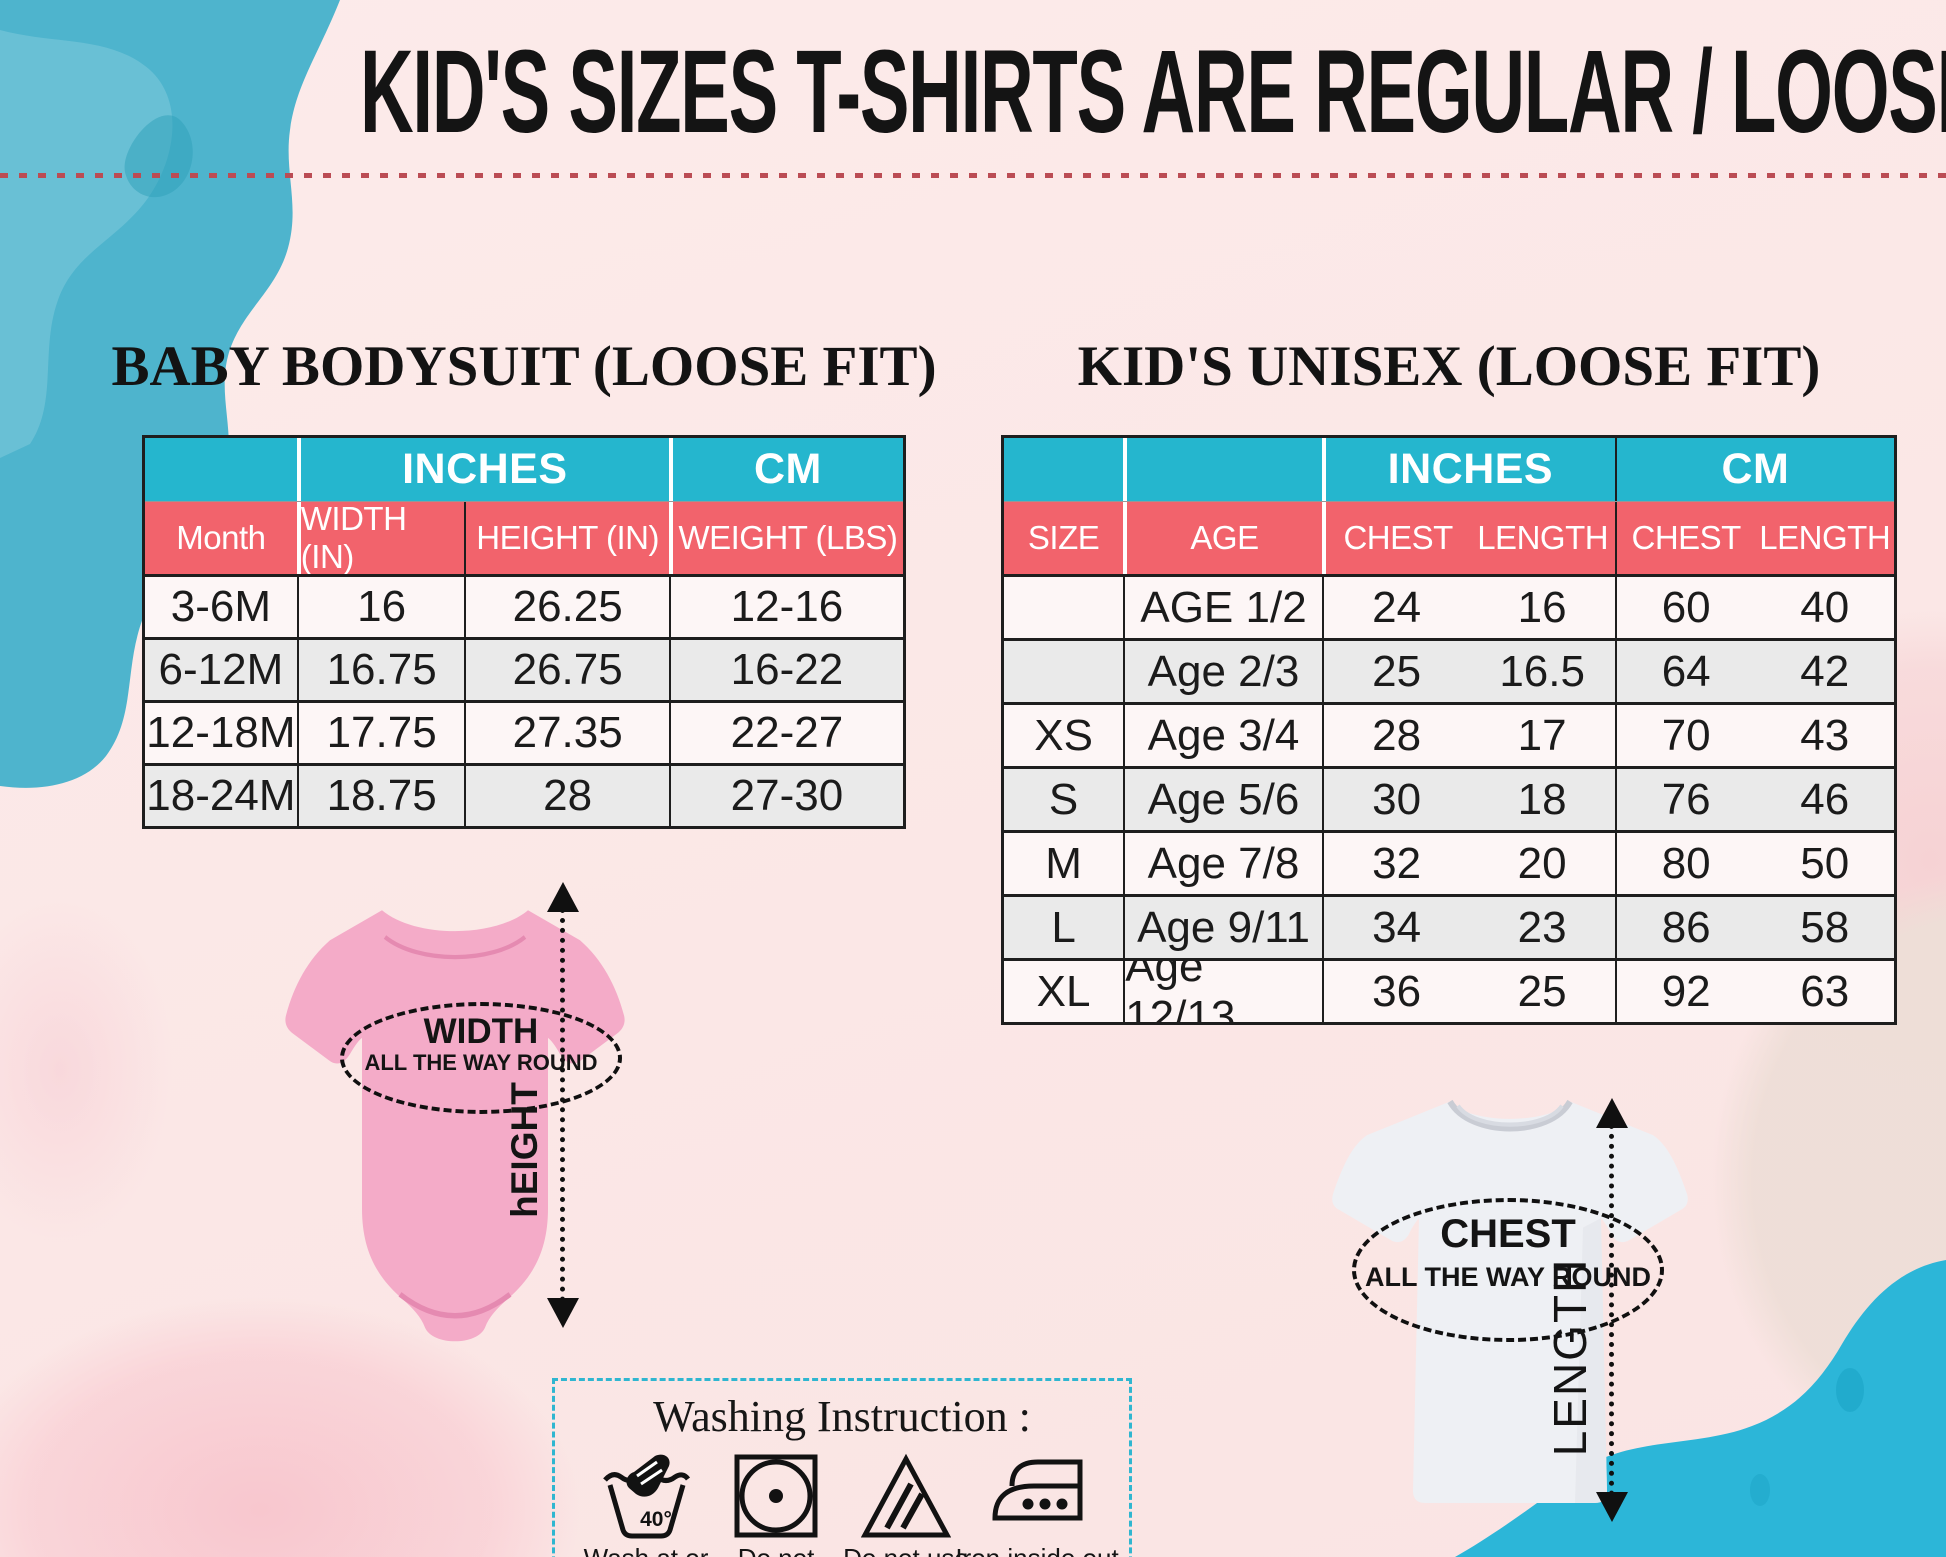  What do you see at coordinates (1468, 469) in the screenshot?
I see `kids-inches-header: INCHES` at bounding box center [1468, 469].